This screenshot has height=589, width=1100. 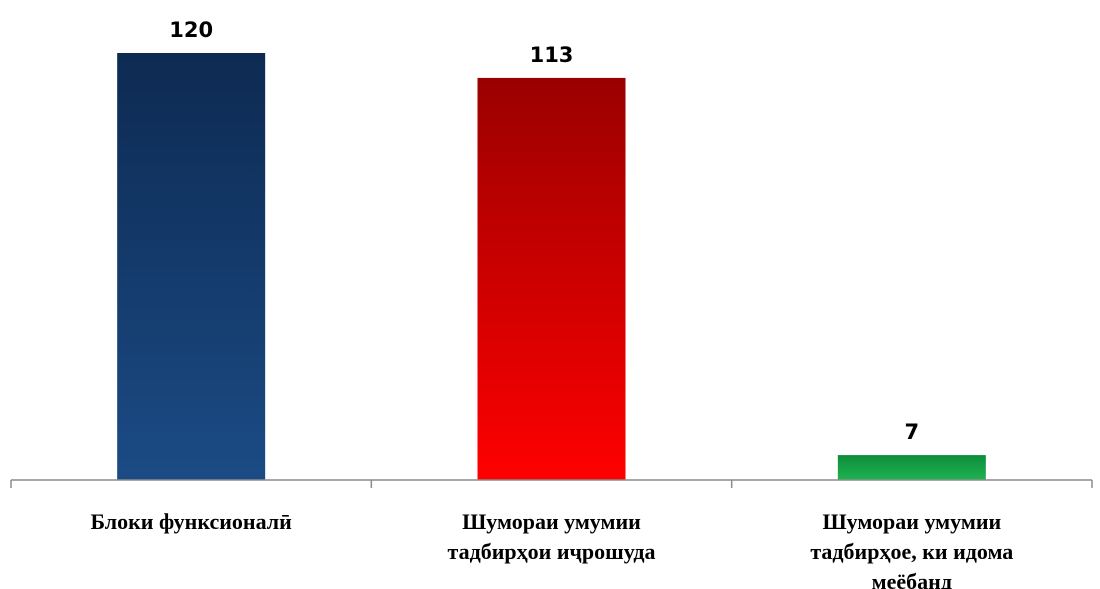 I want to click on category-label-2: Шумораи умумии тадбирҳои иҷрошуда, so click(x=552, y=536).